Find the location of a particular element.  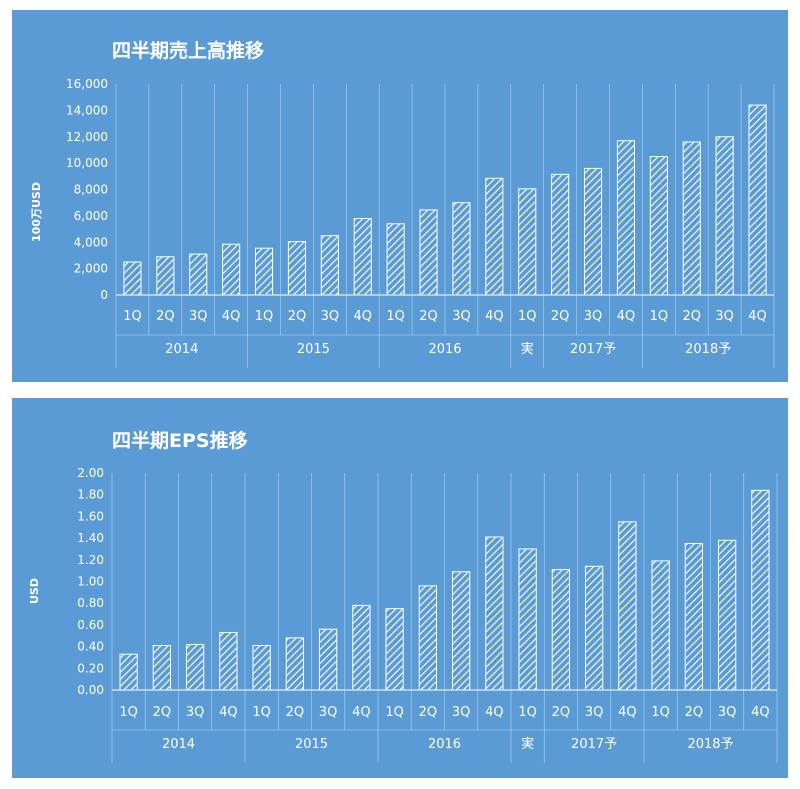

y-tick-label: 1.00 is located at coordinates (90, 582).